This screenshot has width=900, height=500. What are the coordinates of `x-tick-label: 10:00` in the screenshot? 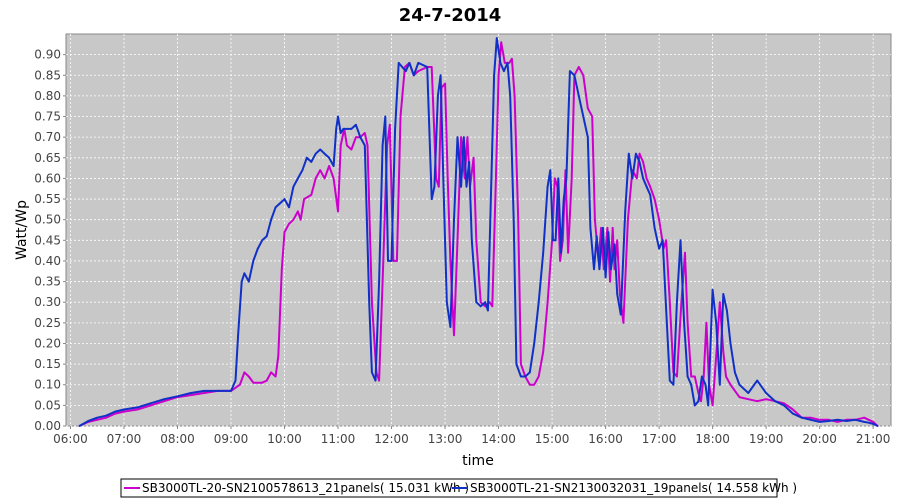 It's located at (284, 439).